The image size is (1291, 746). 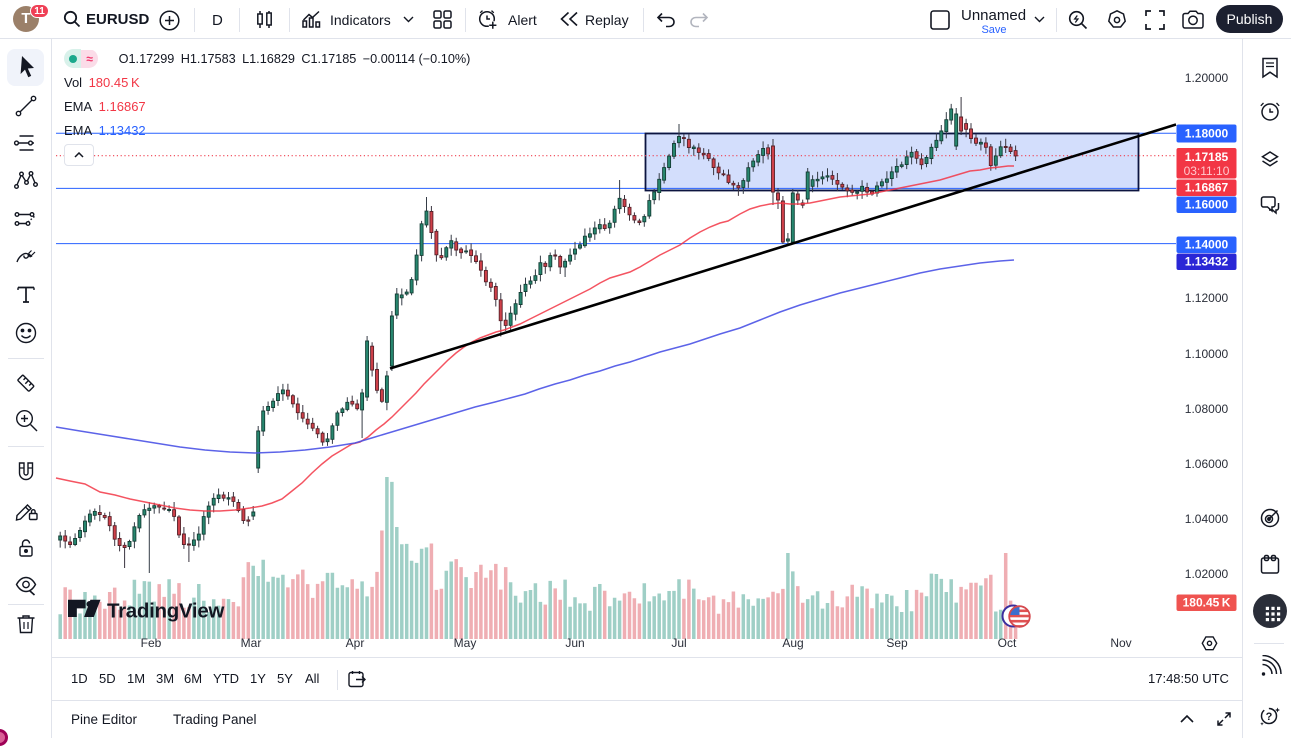 What do you see at coordinates (678, 643) in the screenshot?
I see `svg-text: Jul` at bounding box center [678, 643].